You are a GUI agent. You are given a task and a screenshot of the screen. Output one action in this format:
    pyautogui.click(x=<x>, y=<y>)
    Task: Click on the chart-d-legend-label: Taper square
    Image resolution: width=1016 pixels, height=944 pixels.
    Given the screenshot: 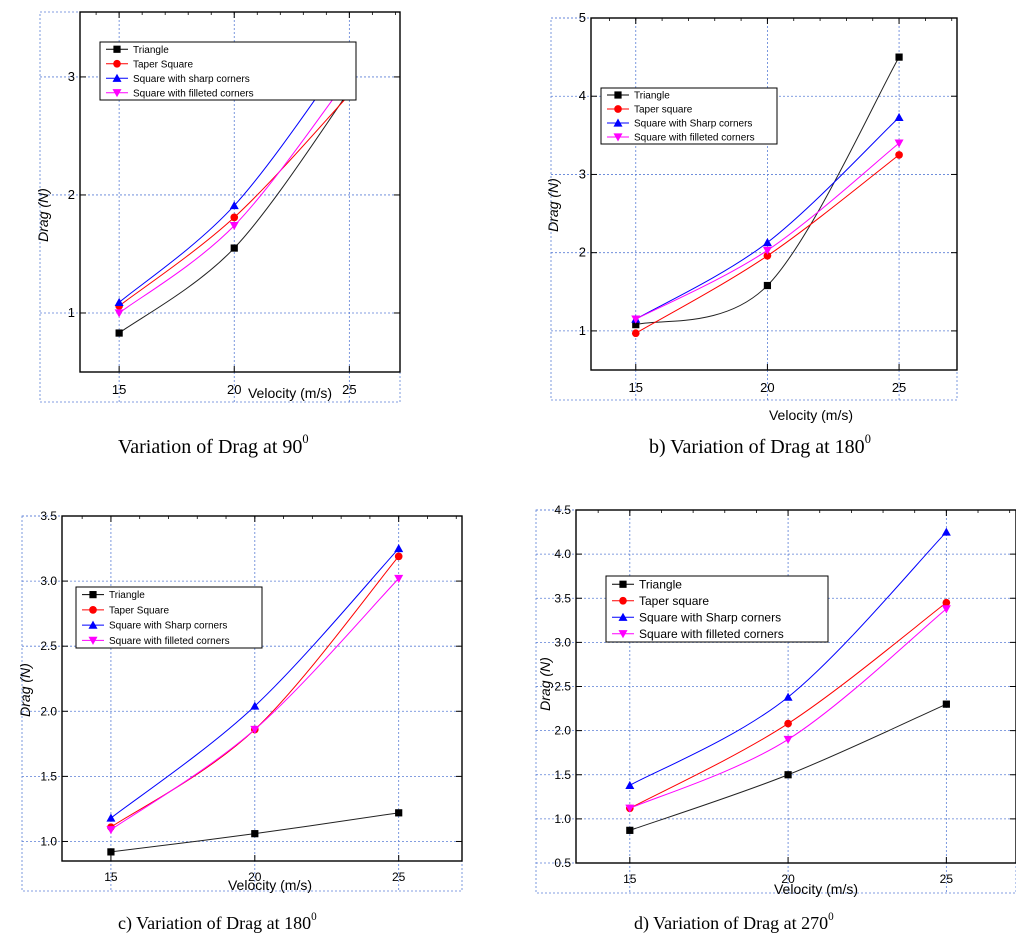 What is the action you would take?
    pyautogui.click(x=674, y=601)
    